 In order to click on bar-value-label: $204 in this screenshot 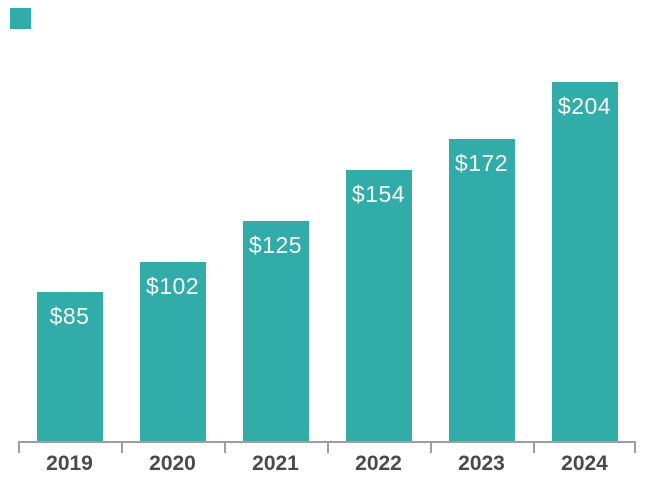, I will do `click(584, 106)`.